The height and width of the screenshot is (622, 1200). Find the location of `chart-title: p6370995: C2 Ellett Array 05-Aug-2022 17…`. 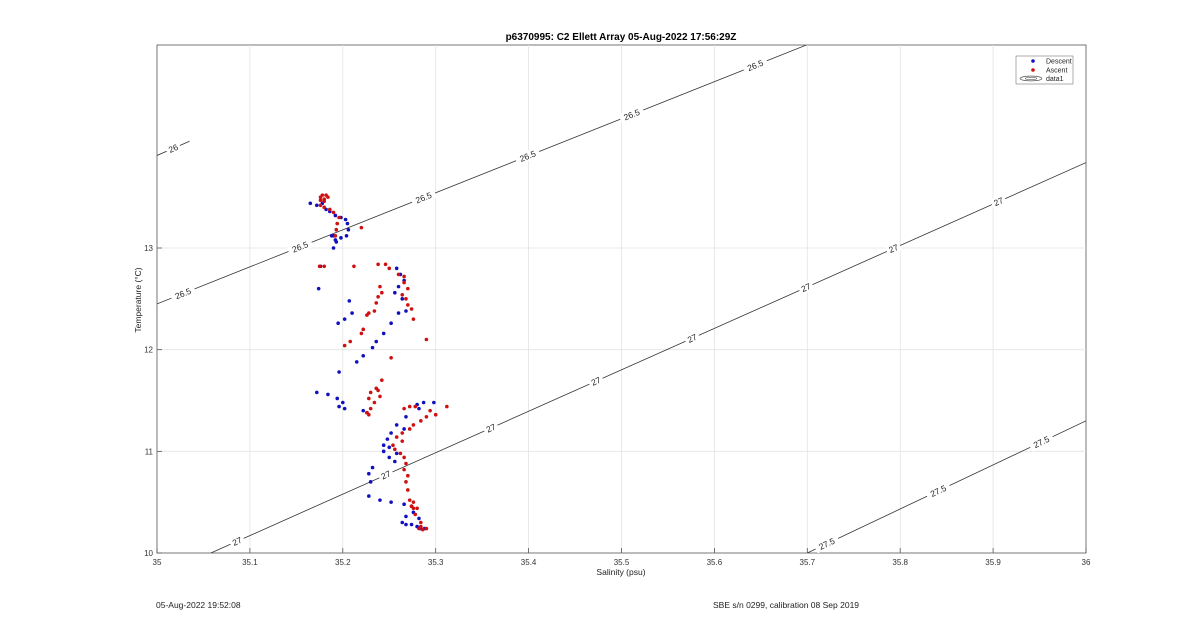

chart-title: p6370995: C2 Ellett Array 05-Aug-2022 17… is located at coordinates (621, 37).